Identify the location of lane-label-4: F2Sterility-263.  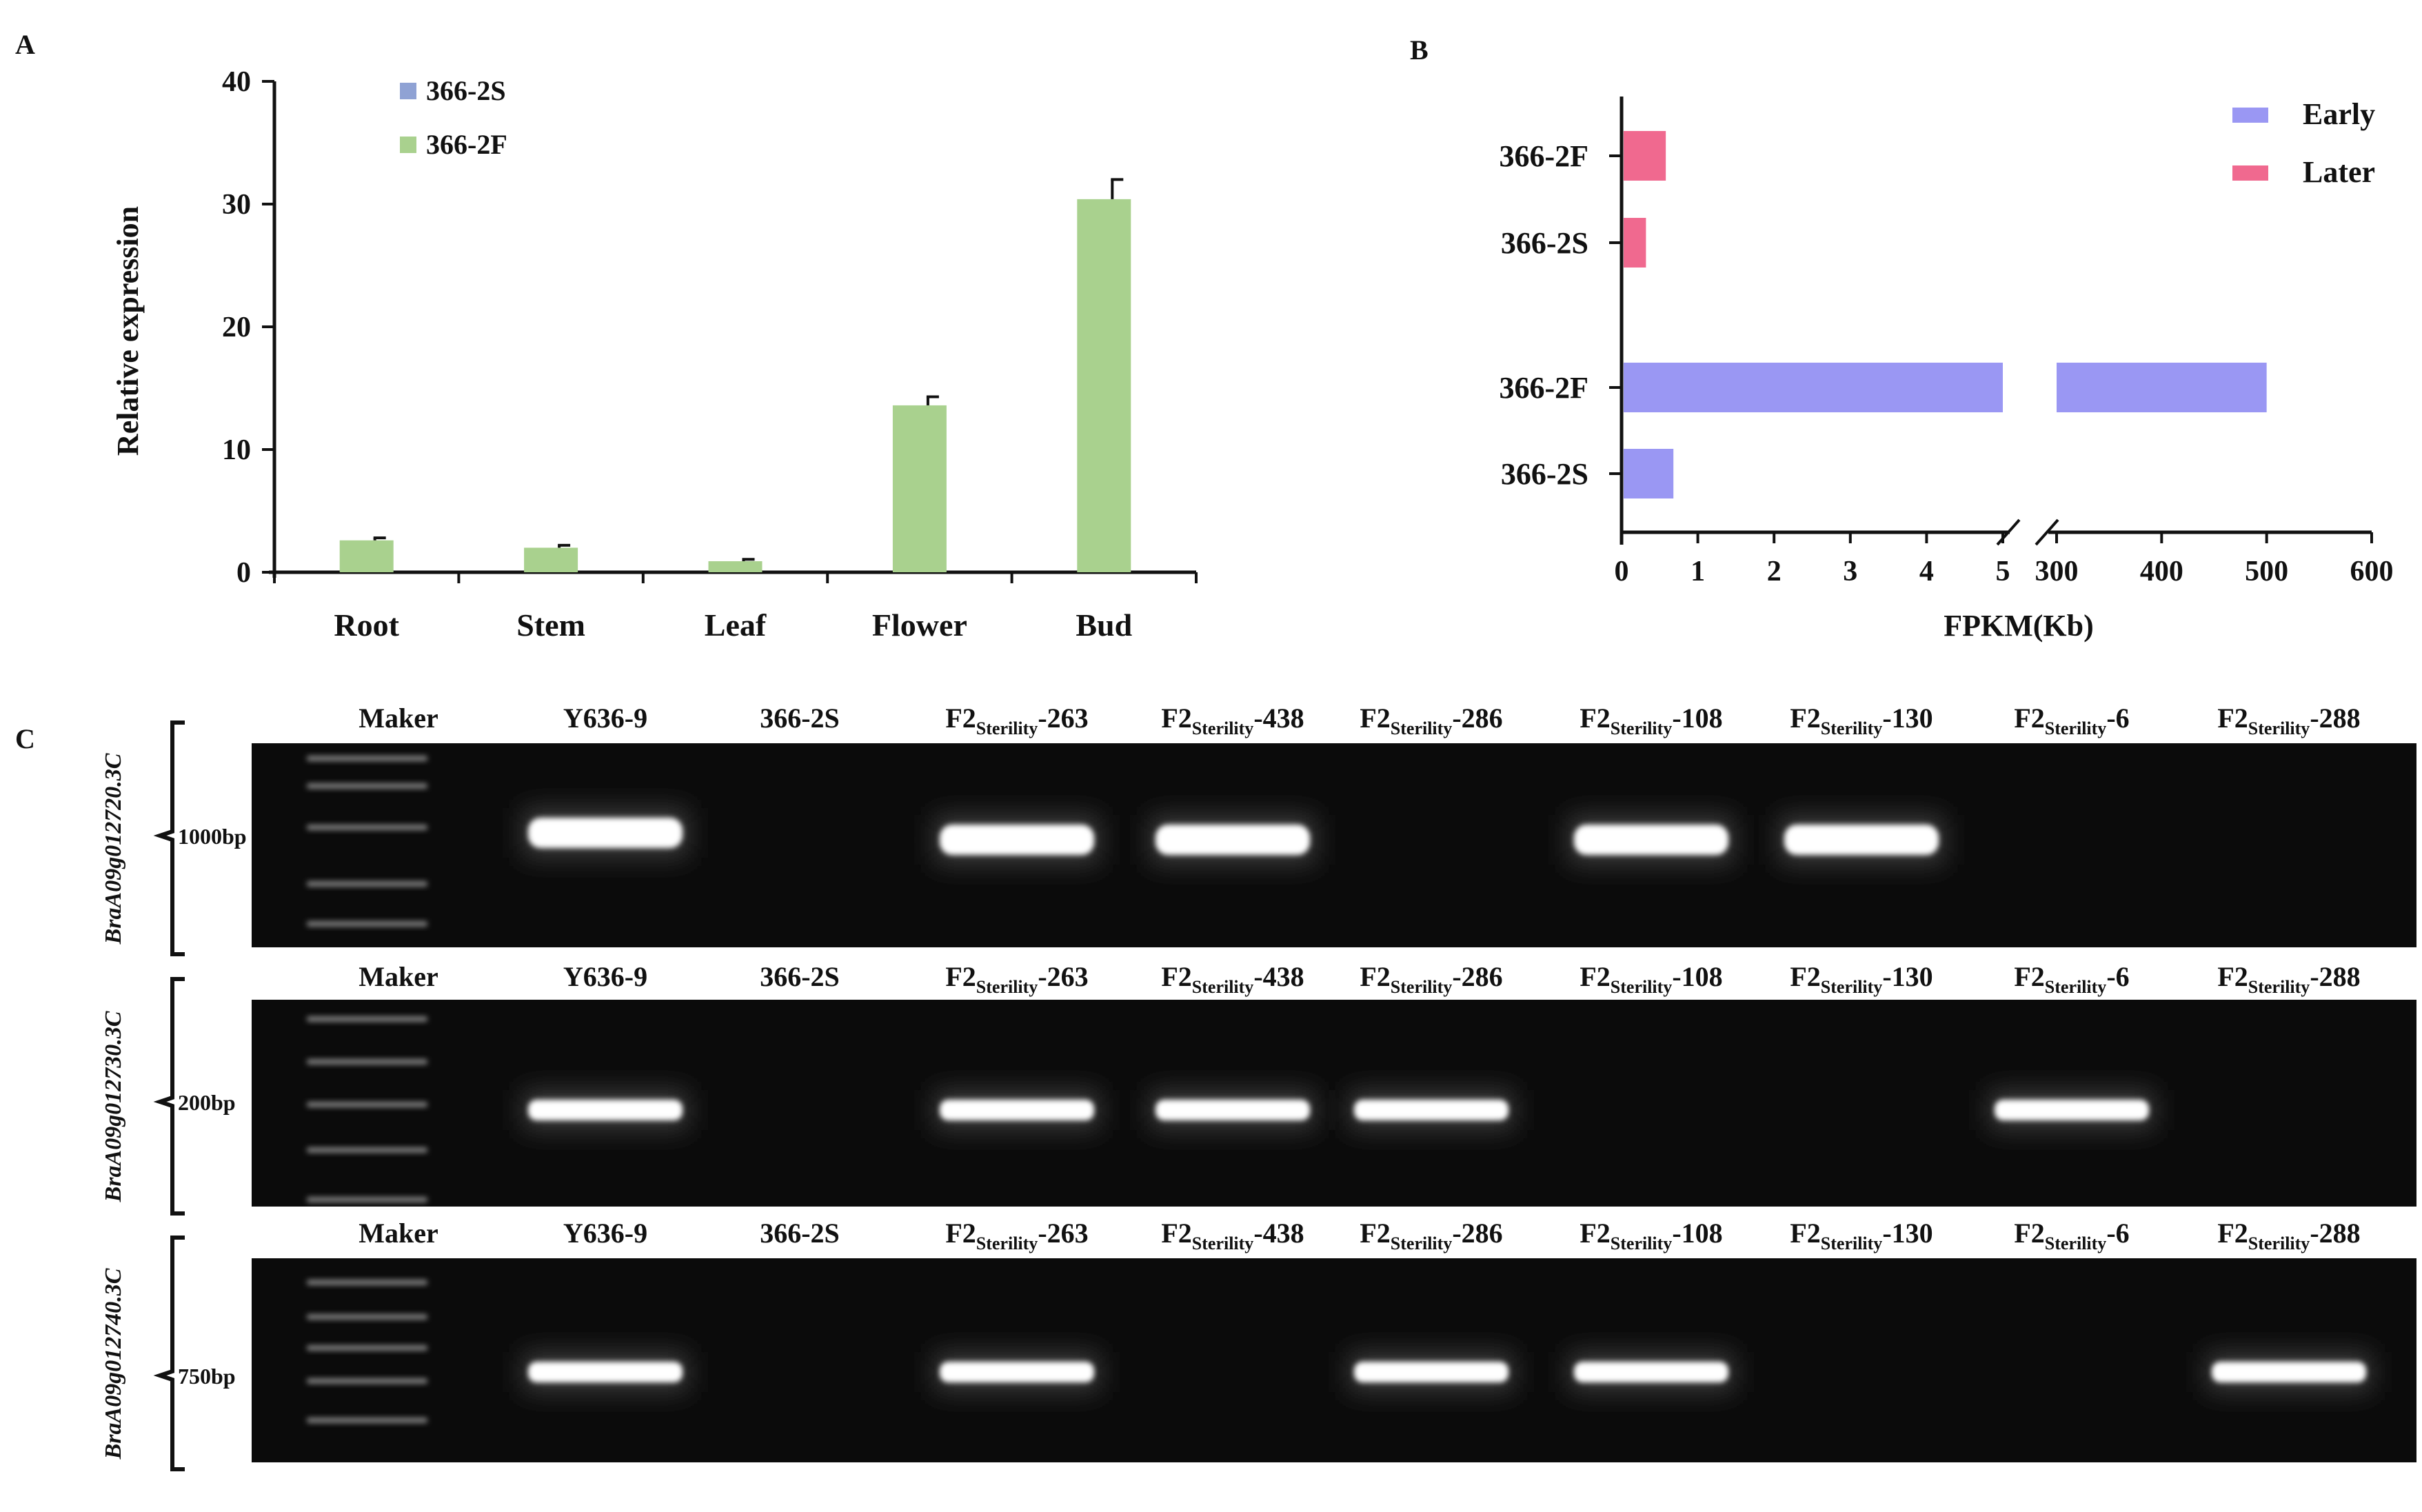
(1016, 1235).